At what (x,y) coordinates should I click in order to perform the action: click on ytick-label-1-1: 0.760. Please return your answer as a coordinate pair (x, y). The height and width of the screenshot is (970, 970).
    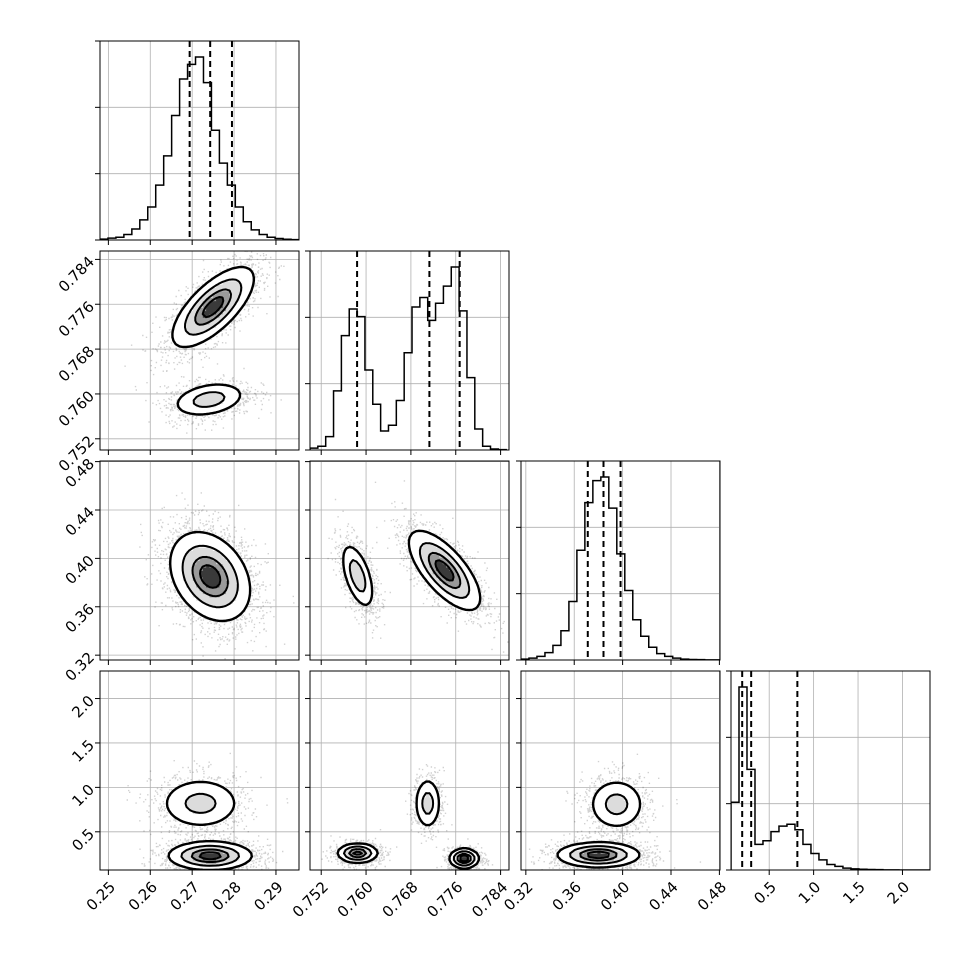
    Looking at the image, I should click on (76, 408).